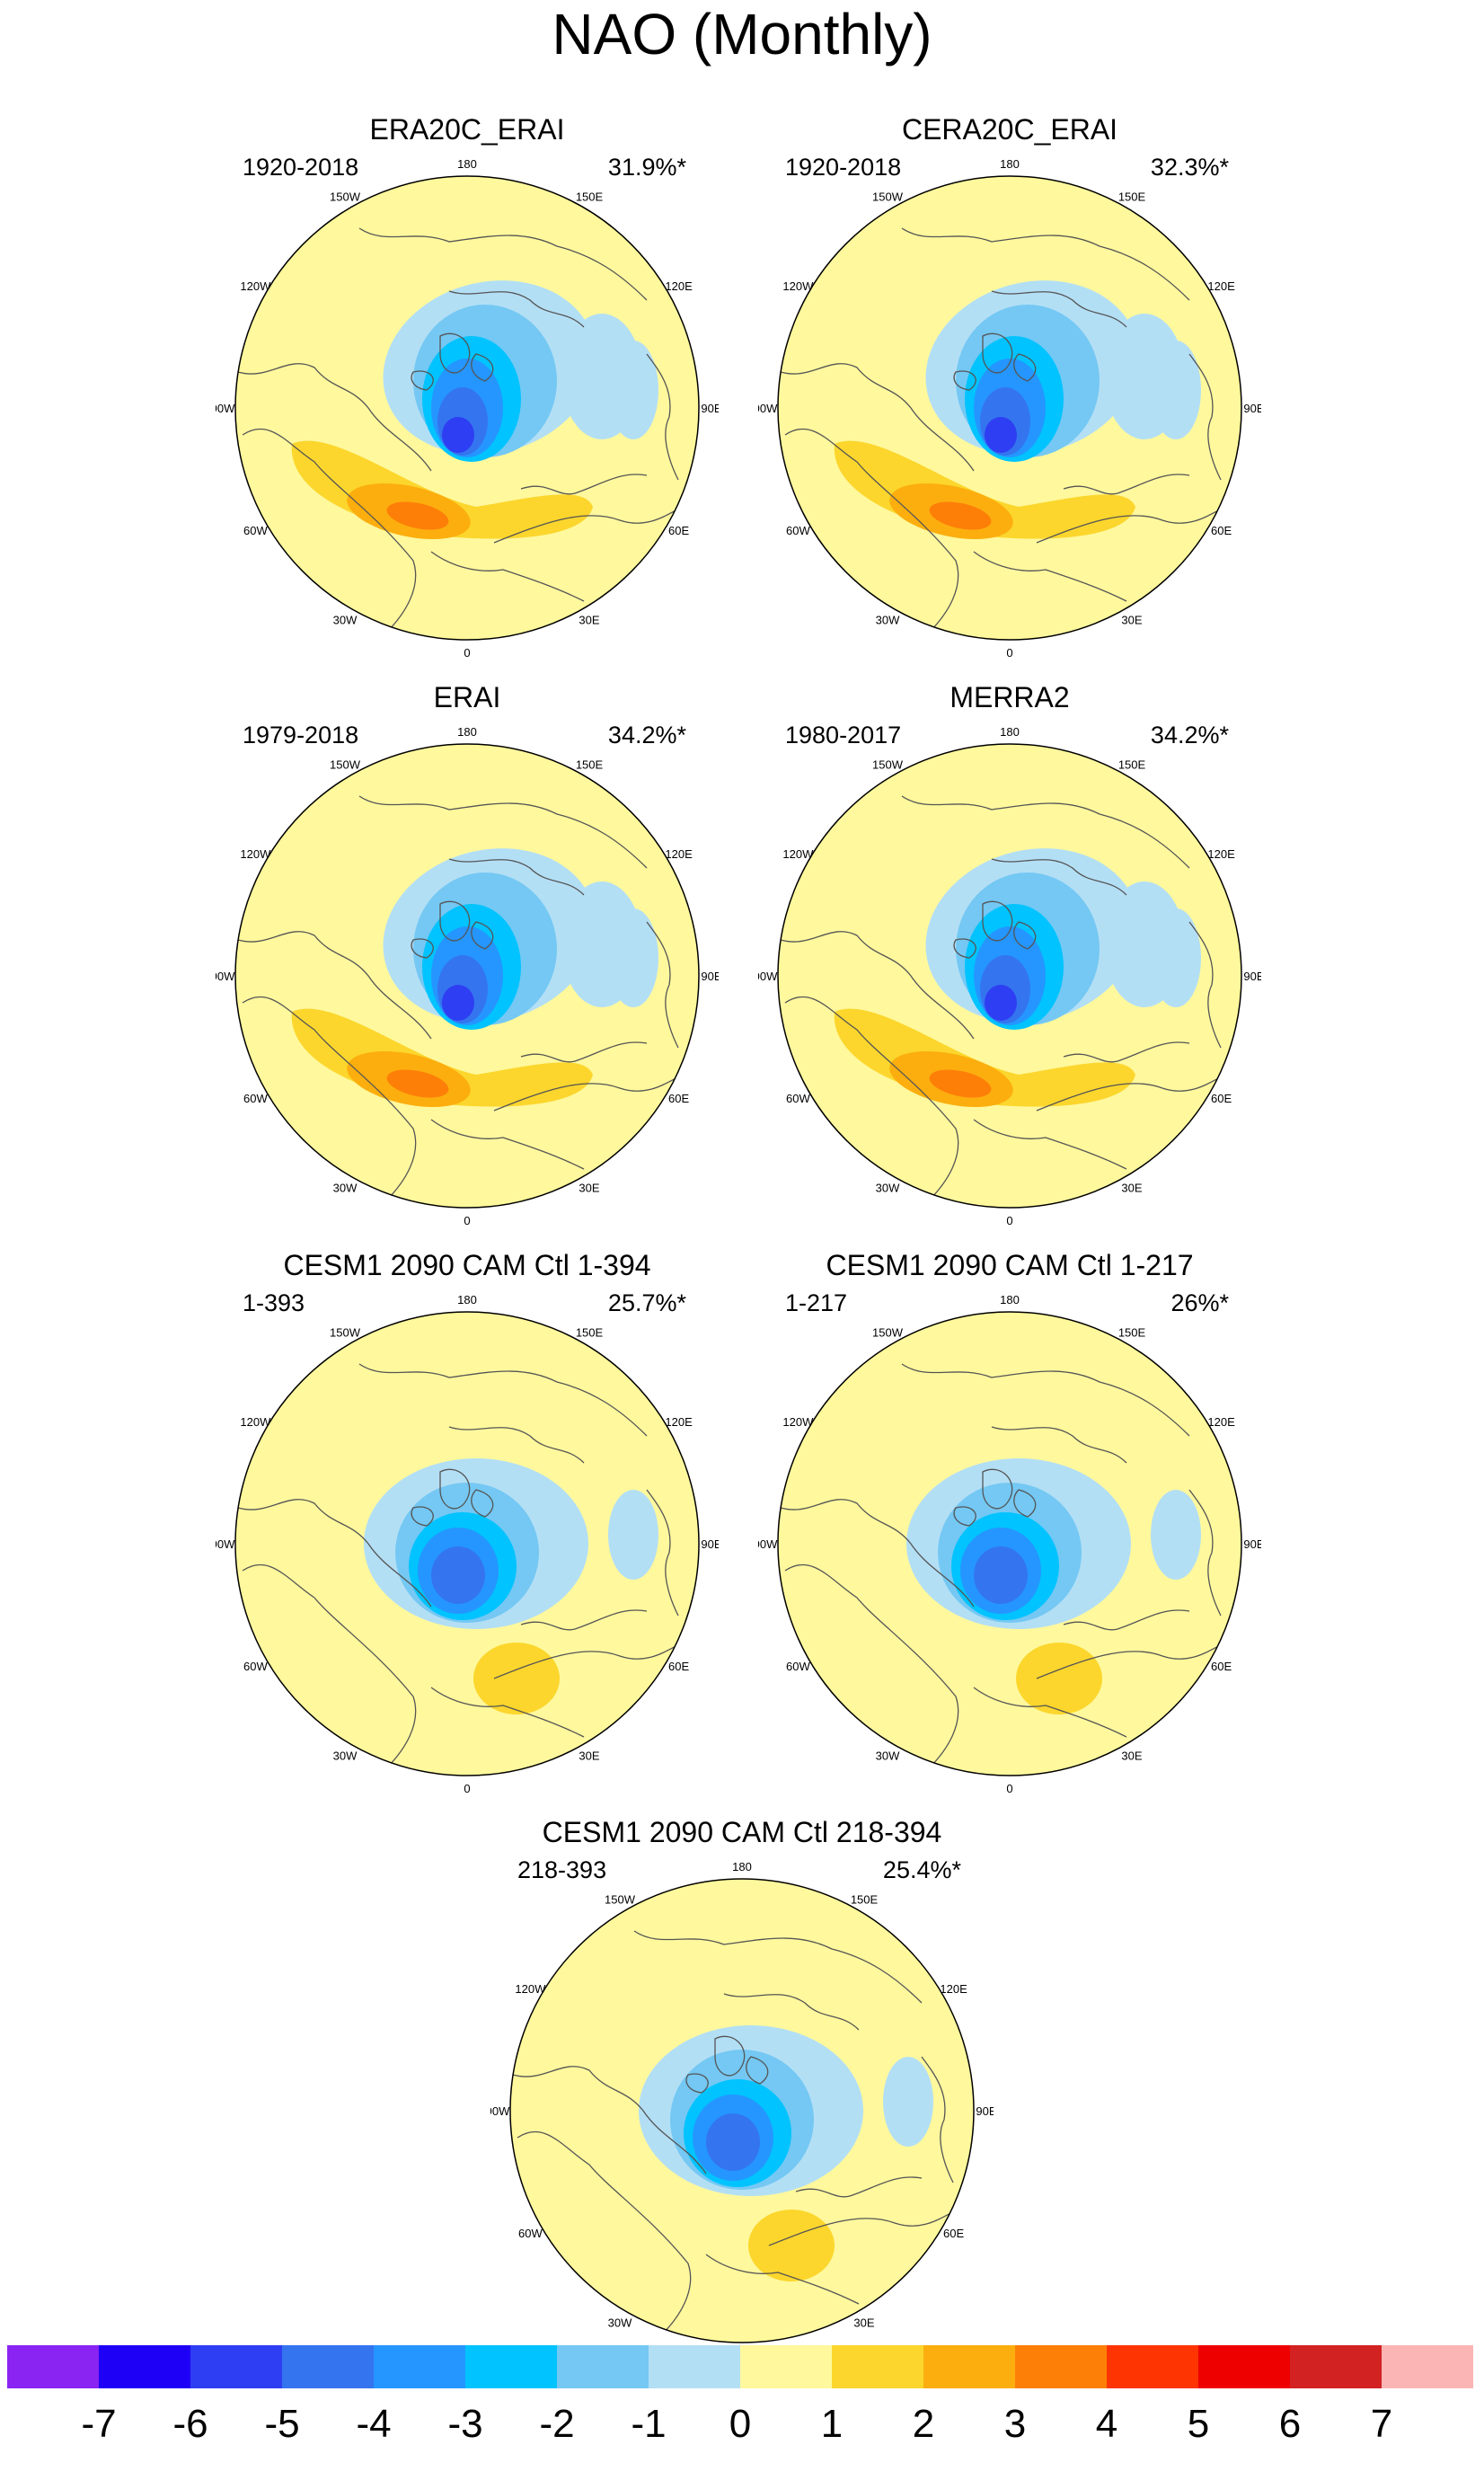  What do you see at coordinates (345, 1332) in the screenshot?
I see `longitude-label: 150W` at bounding box center [345, 1332].